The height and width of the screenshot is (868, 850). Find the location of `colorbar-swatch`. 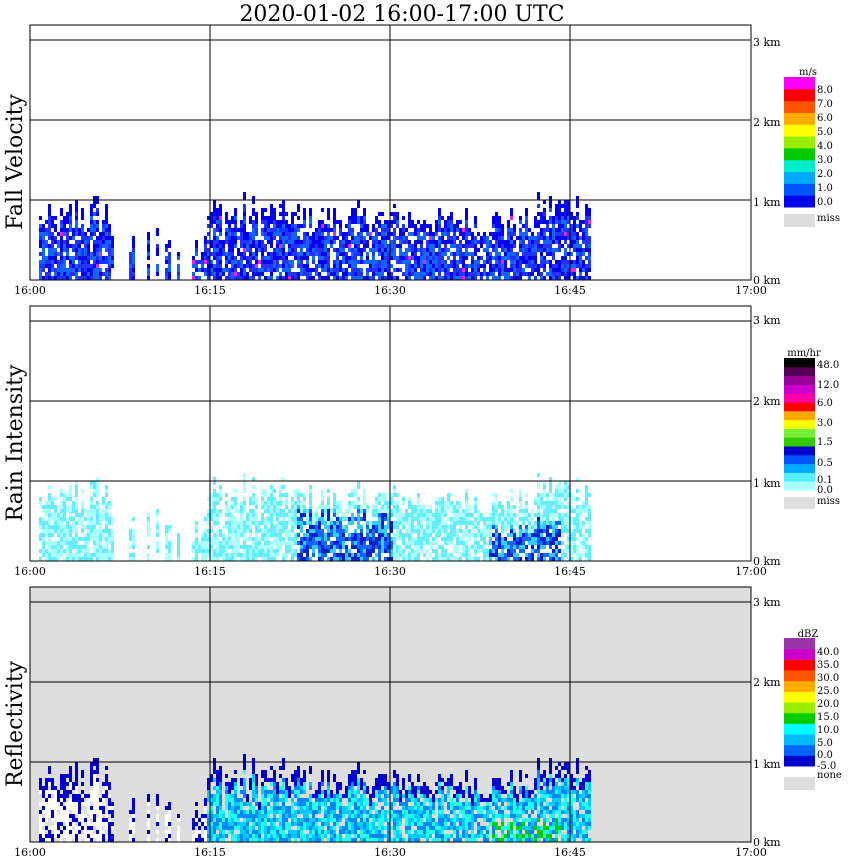

colorbar-swatch is located at coordinates (799, 189).